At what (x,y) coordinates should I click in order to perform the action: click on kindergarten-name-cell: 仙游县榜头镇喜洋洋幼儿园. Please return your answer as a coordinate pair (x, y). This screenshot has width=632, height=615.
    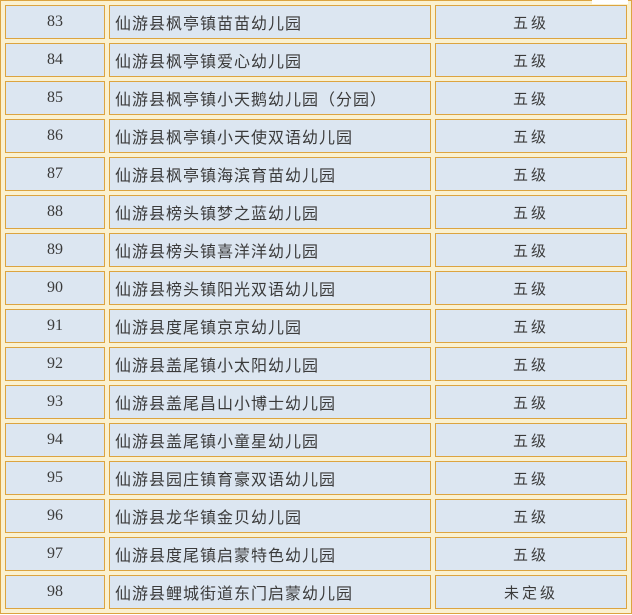
    Looking at the image, I should click on (270, 250).